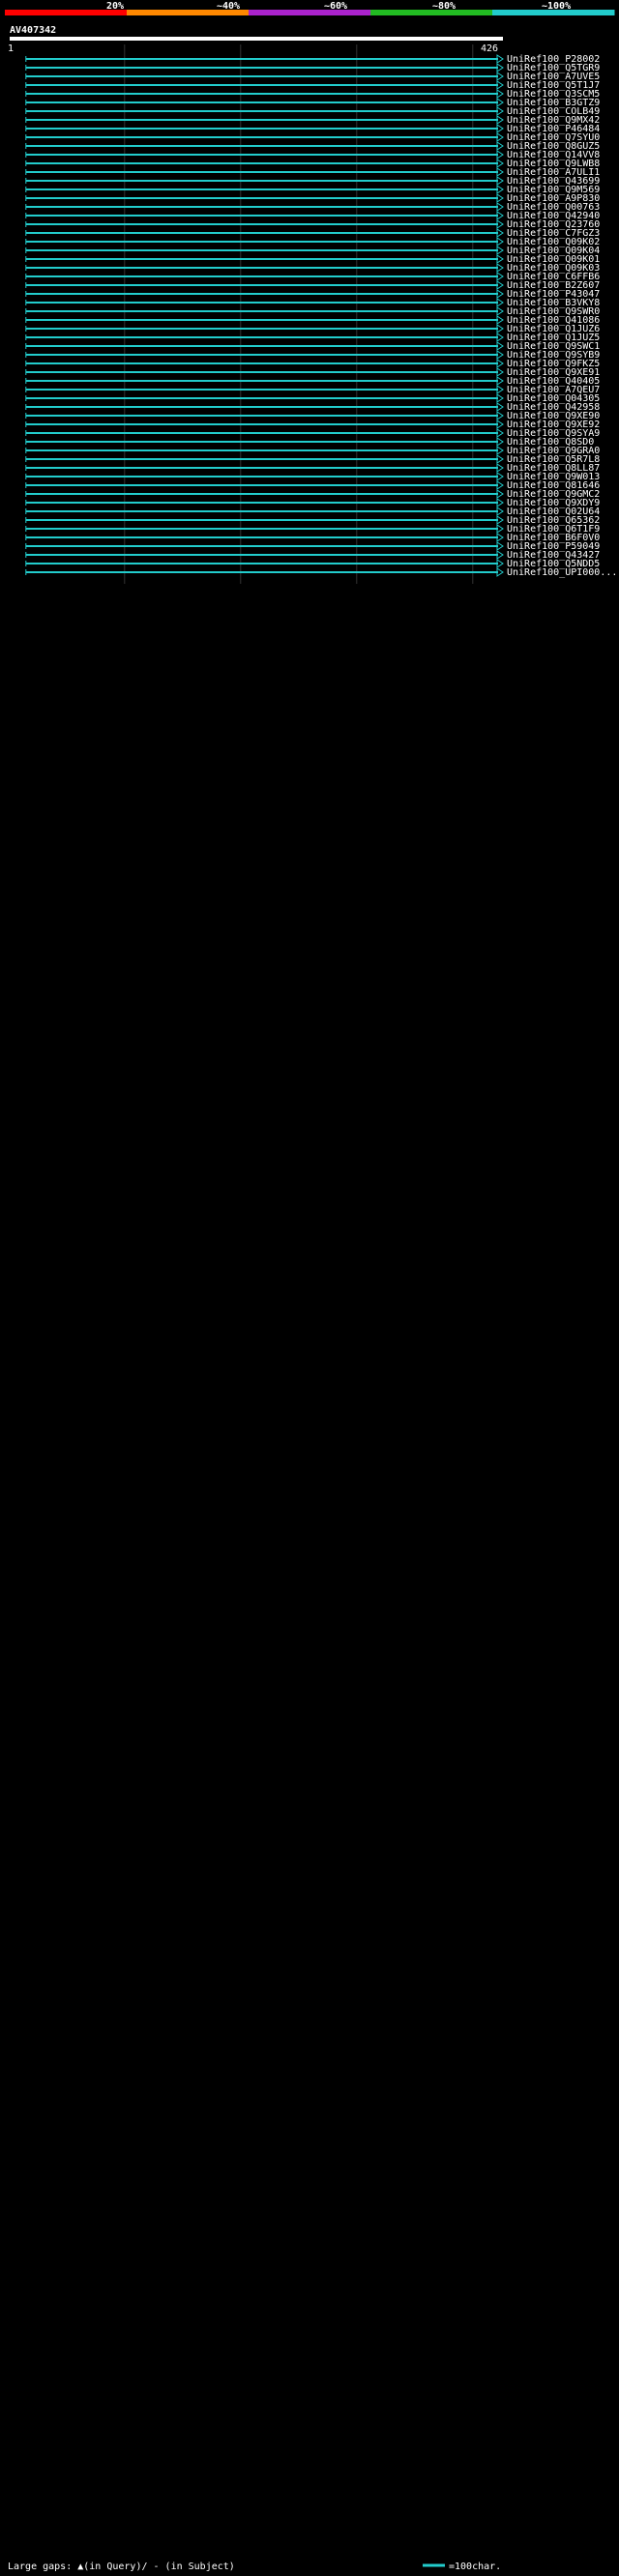 The height and width of the screenshot is (2576, 619). What do you see at coordinates (553, 512) in the screenshot?
I see `hit-label: UniRef100_Q02U64` at bounding box center [553, 512].